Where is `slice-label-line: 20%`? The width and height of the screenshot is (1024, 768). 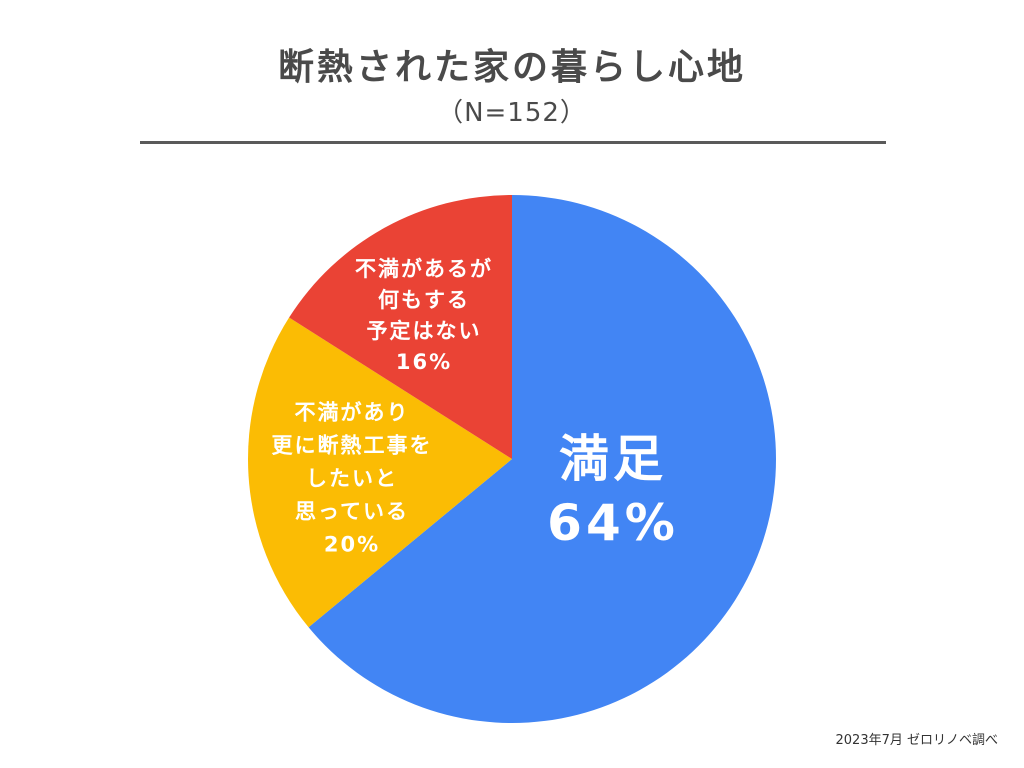
slice-label-line: 20% is located at coordinates (352, 545).